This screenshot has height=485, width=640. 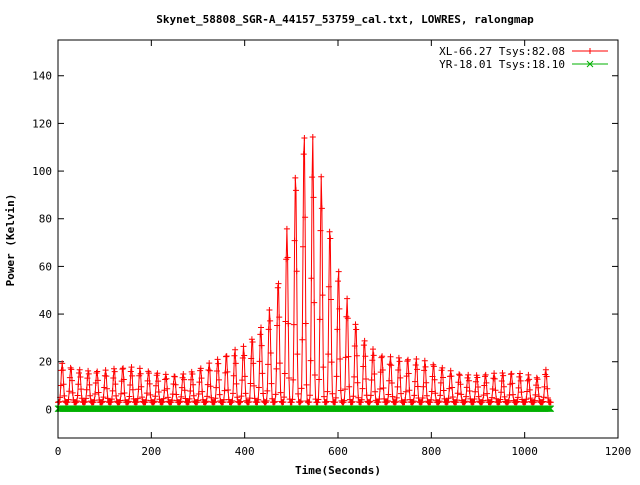 What do you see at coordinates (590, 51) in the screenshot?
I see `legend-swatch-marker` at bounding box center [590, 51].